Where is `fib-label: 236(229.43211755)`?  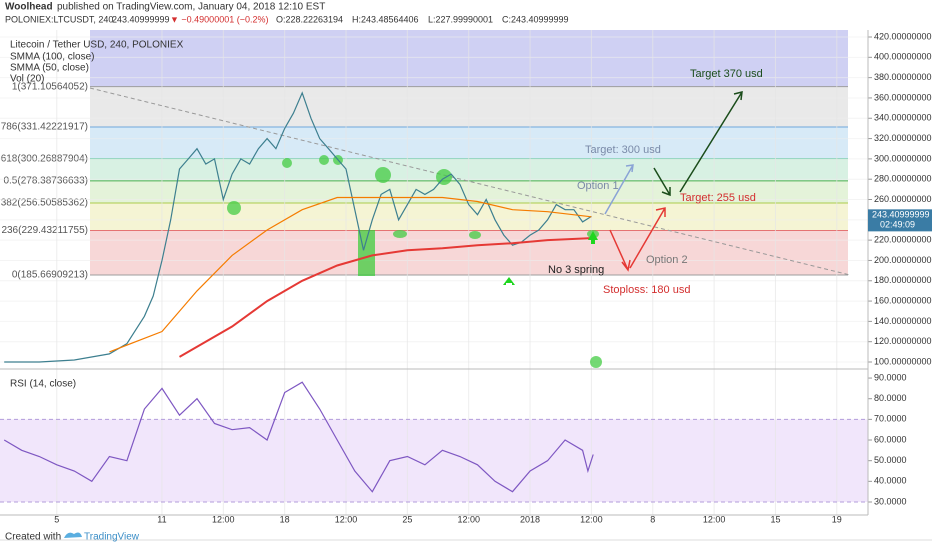
fib-label: 236(229.43211755) is located at coordinates (44, 230).